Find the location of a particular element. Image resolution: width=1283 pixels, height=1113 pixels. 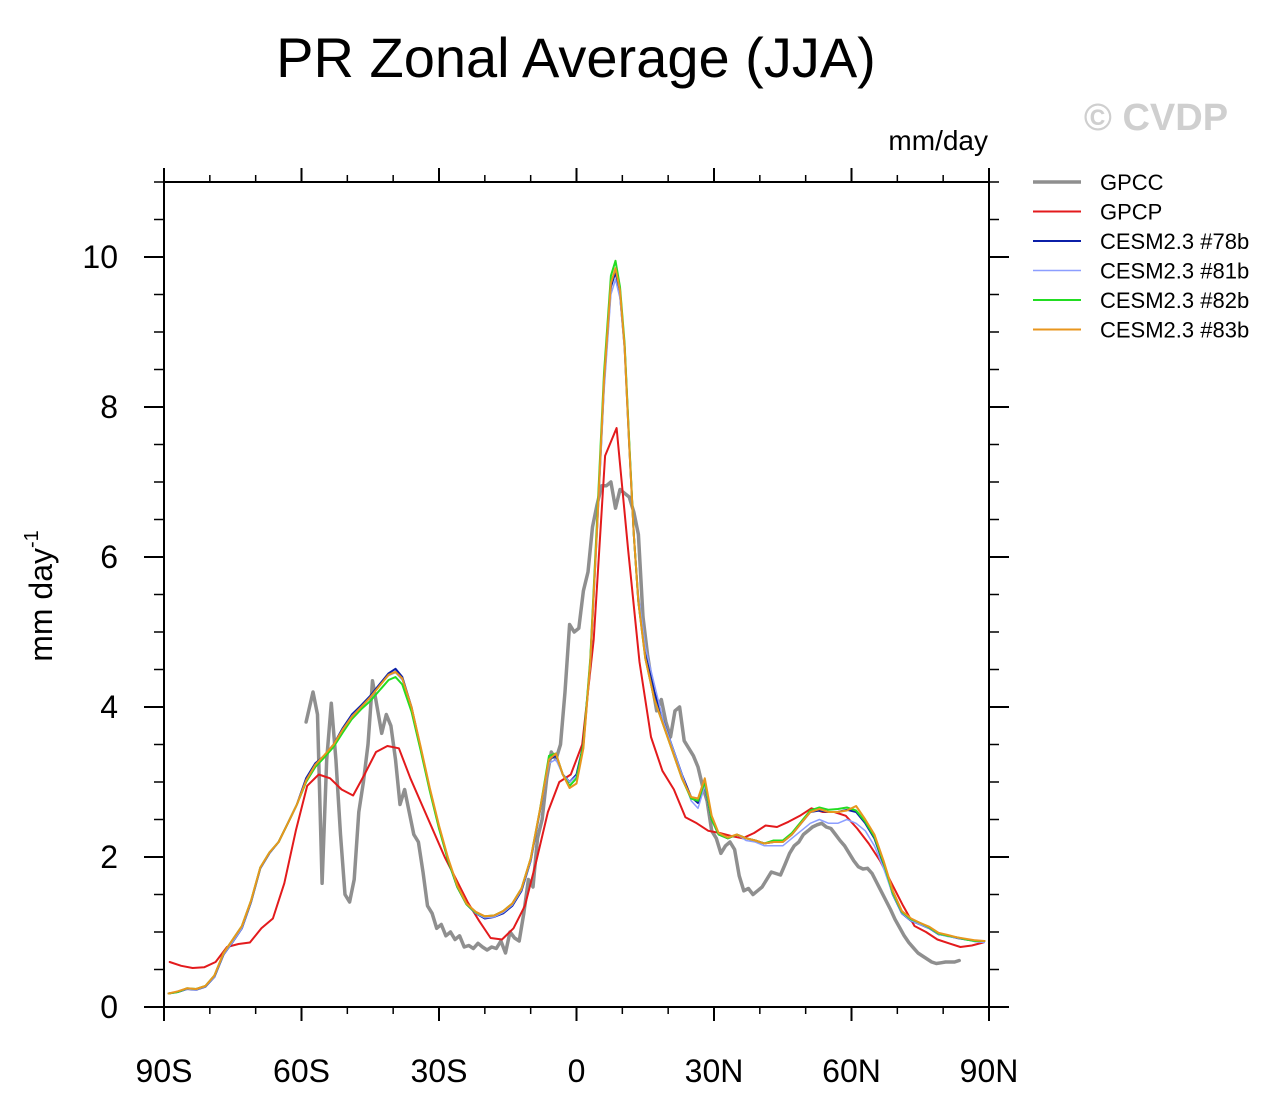

watermark: © CVDP is located at coordinates (1156, 118).